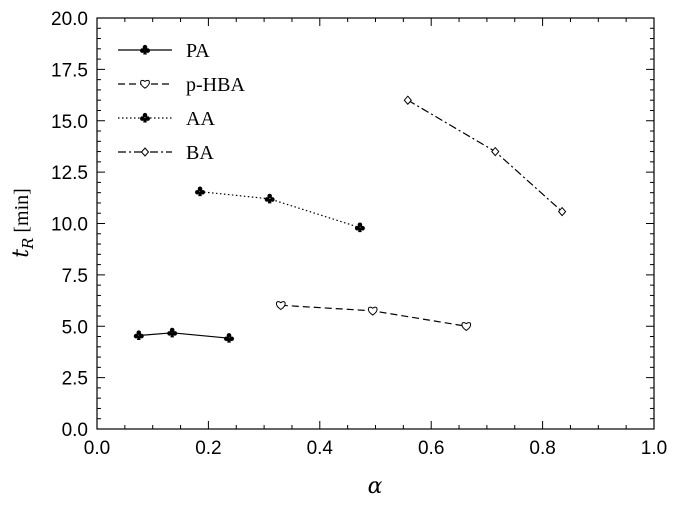 The width and height of the screenshot is (680, 506). What do you see at coordinates (198, 51) in the screenshot?
I see `legend-label: PA` at bounding box center [198, 51].